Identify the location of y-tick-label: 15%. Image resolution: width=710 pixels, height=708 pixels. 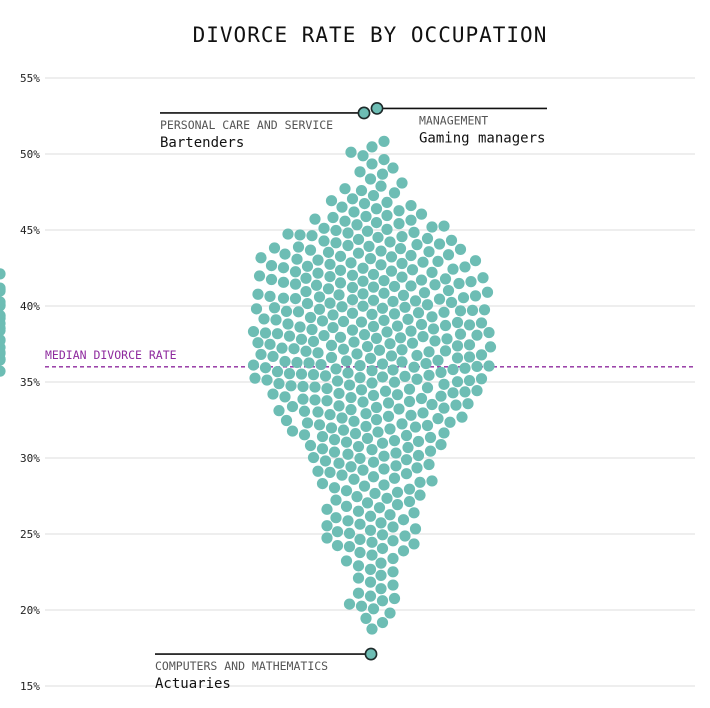
(30, 686).